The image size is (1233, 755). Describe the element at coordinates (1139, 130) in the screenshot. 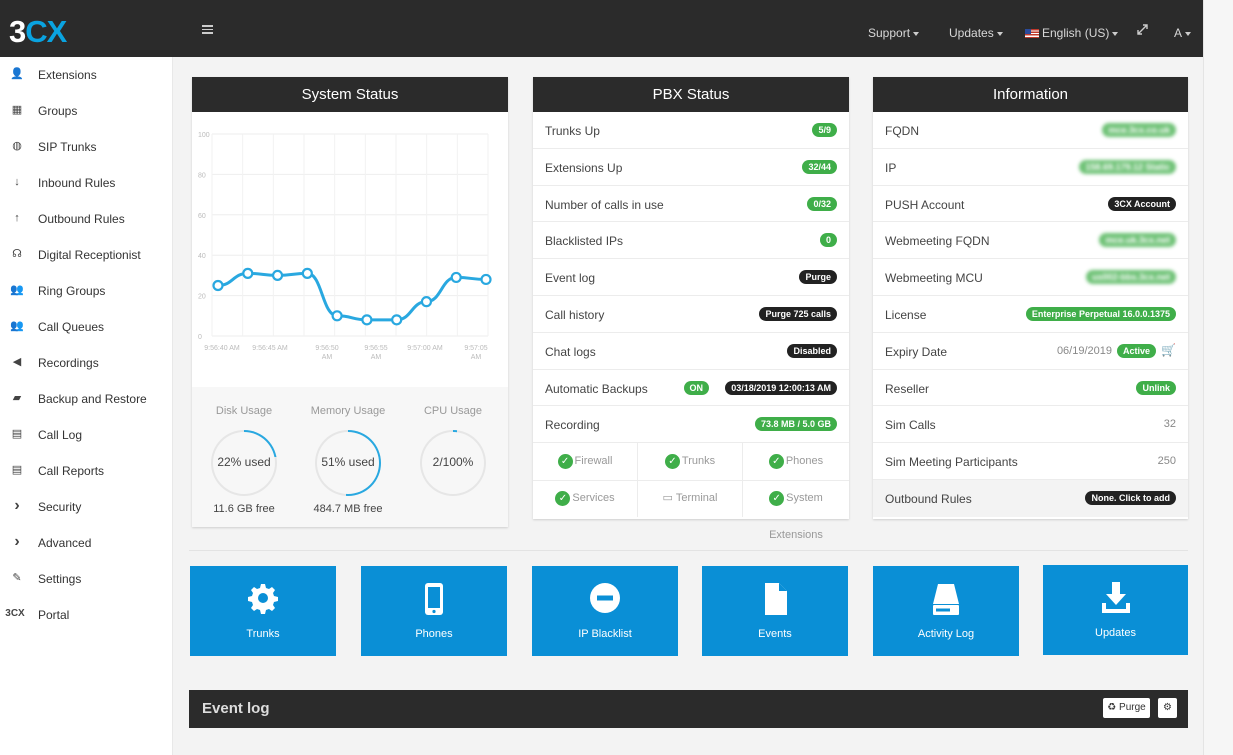

I see `info-value: mce.3cx.co.uk` at that location.